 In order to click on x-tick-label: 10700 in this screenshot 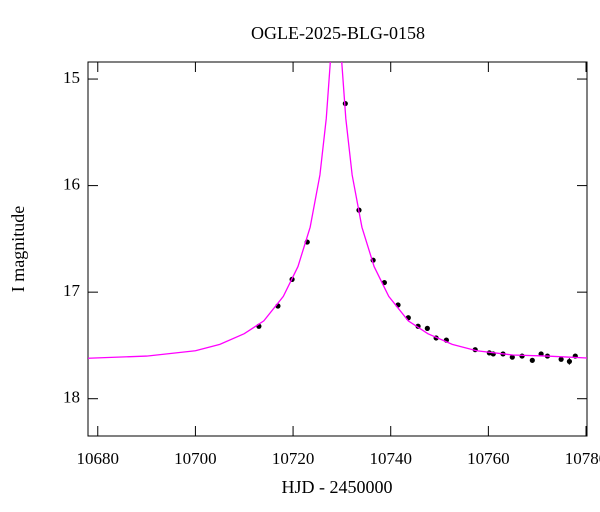, I will do `click(195, 458)`.